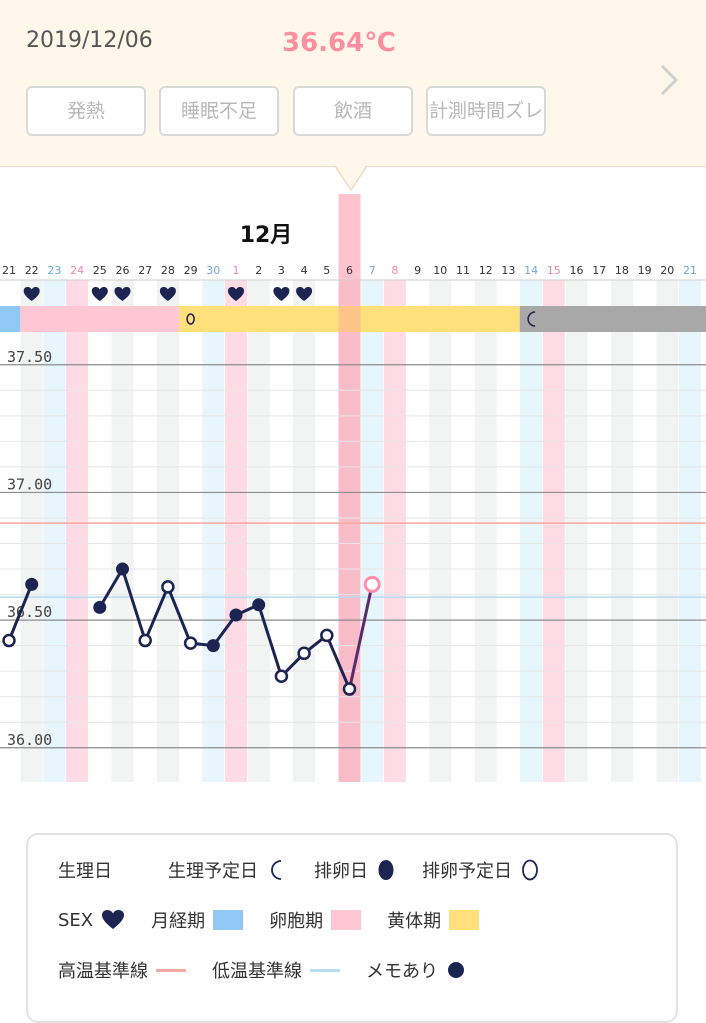  Describe the element at coordinates (667, 270) in the screenshot. I see `day-label: 20` at that location.